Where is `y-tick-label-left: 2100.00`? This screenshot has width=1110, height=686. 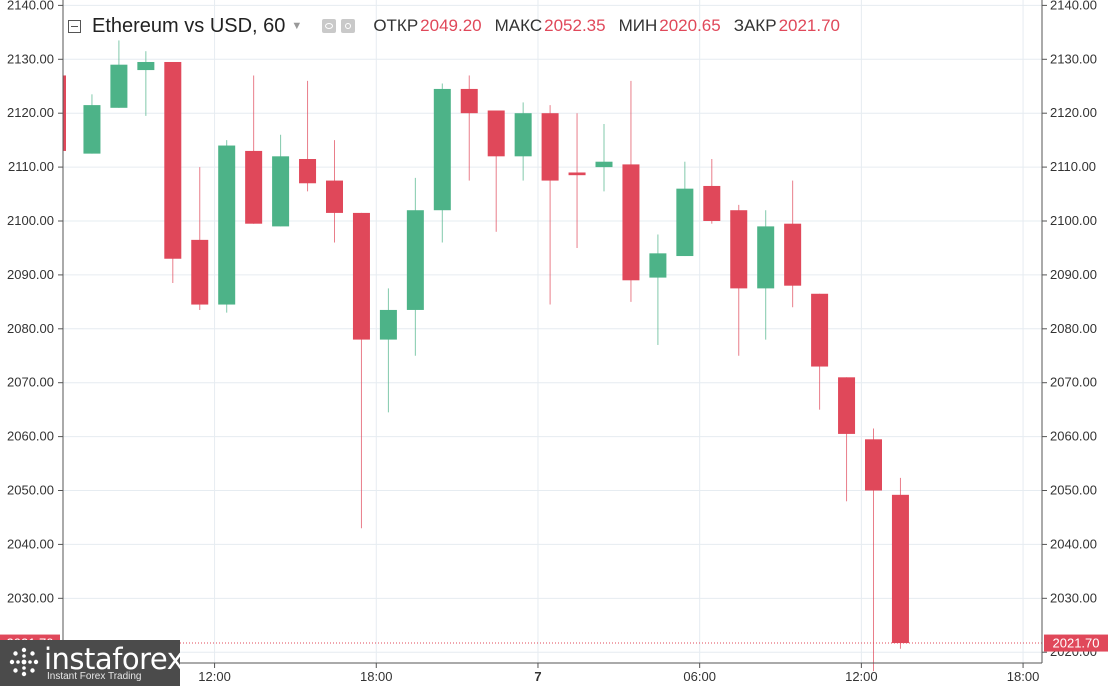
y-tick-label-left: 2100.00 is located at coordinates (30, 220).